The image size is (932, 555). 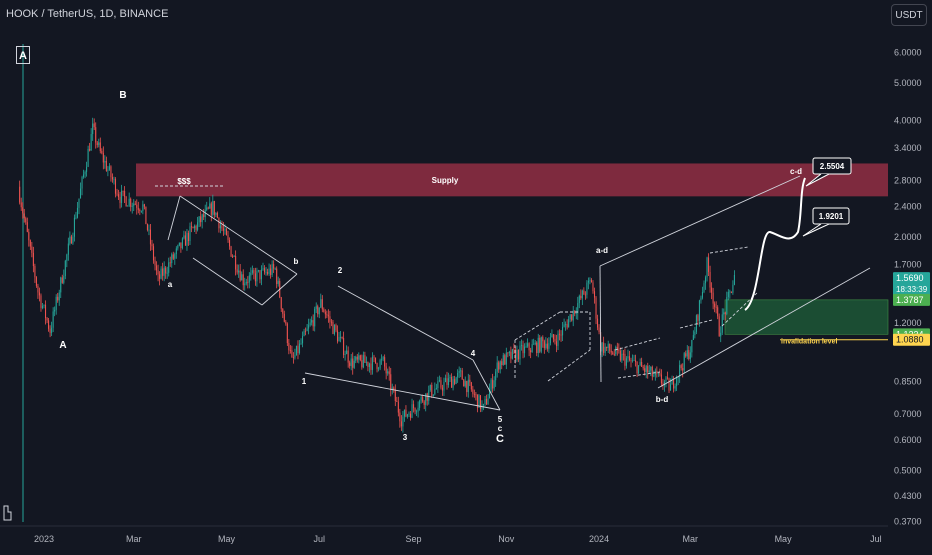 I want to click on x-tick-label: May, so click(x=227, y=539).